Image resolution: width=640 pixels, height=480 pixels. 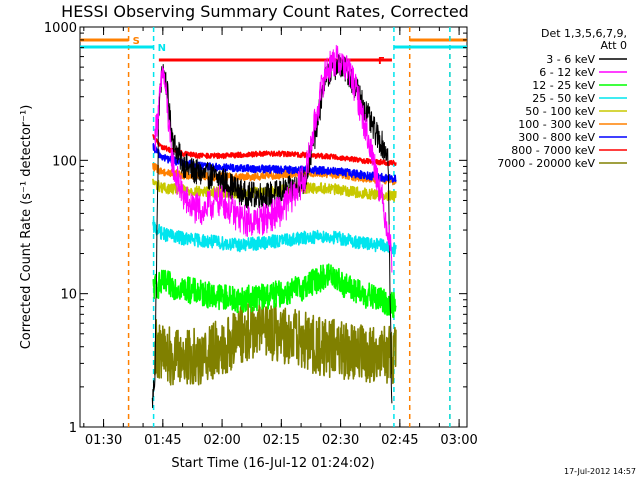 I want to click on y-tick-label: 1, so click(x=73, y=428).